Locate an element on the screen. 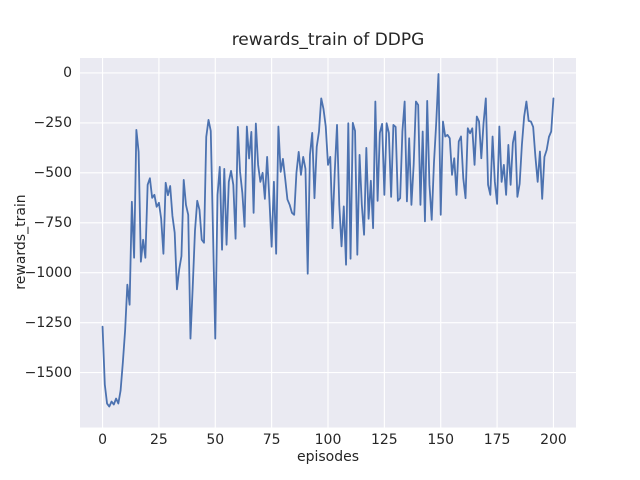  x-tick-label: 125 is located at coordinates (384, 440).